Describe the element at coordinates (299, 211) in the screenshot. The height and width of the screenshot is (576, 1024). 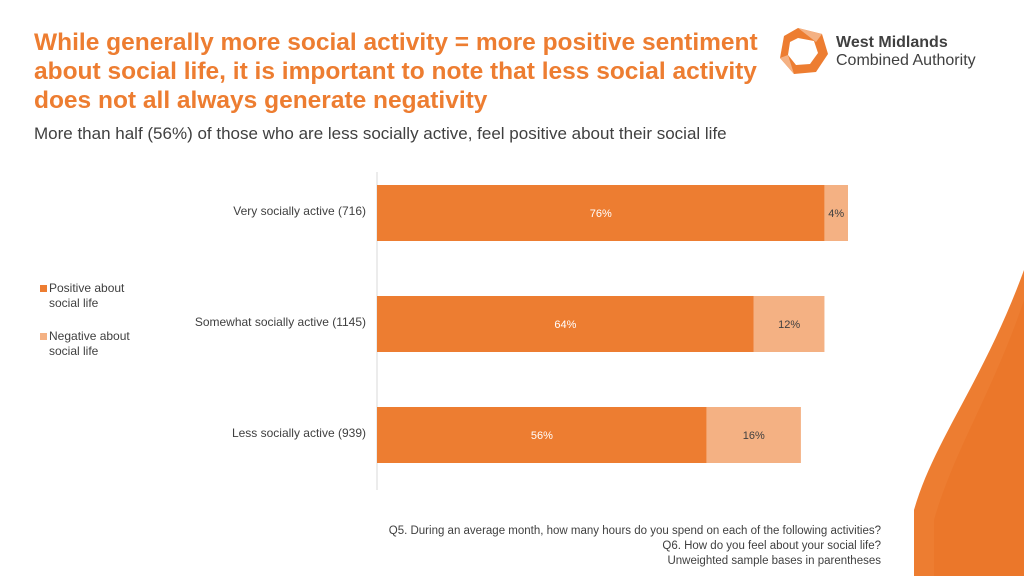
I see `category-label: Very socially active (716)` at that location.